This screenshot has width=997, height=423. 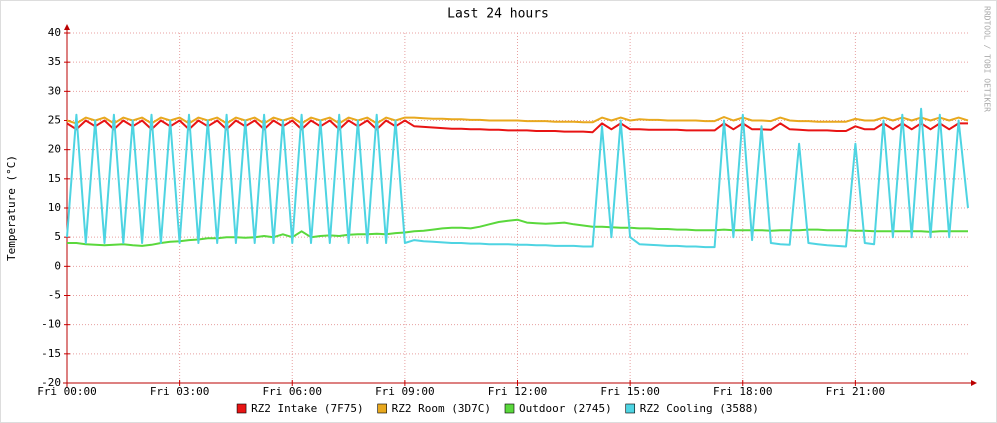 What do you see at coordinates (180, 391) in the screenshot?
I see `x-tick-label: Fri 03:00` at bounding box center [180, 391].